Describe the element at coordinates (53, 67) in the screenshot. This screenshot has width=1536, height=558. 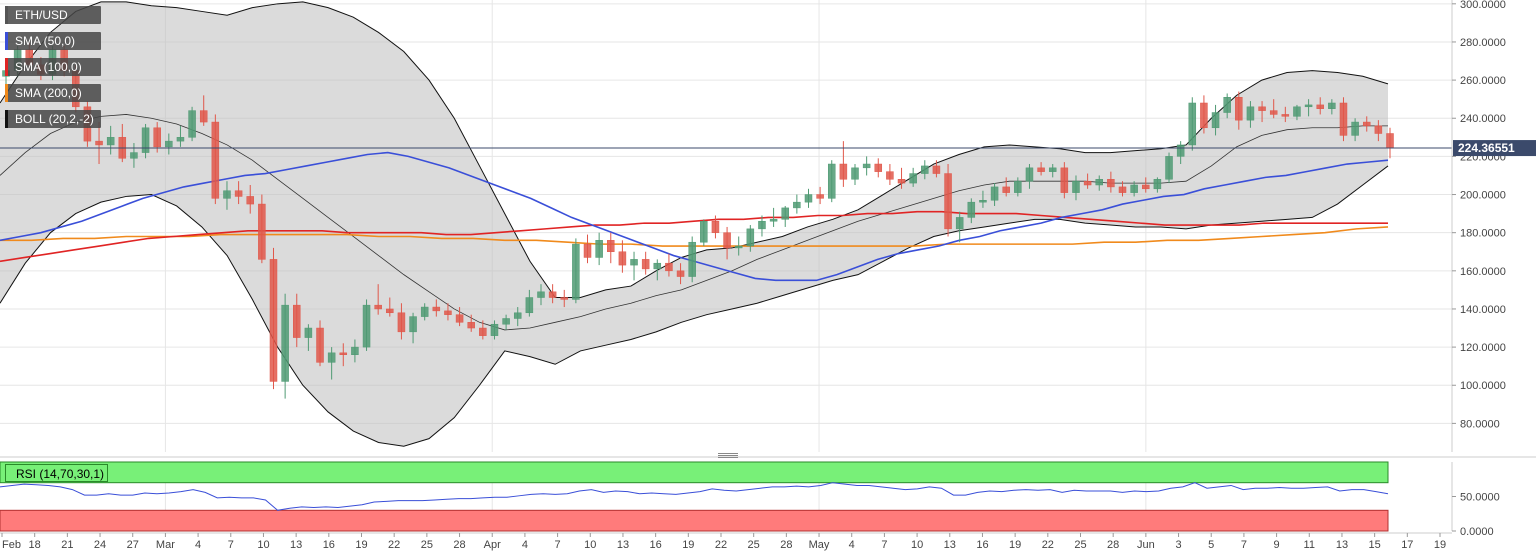
I see `legend-sma100: SMA (100,0)` at that location.